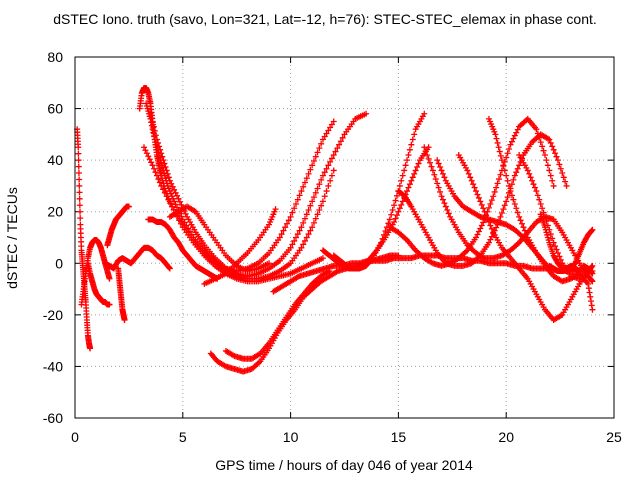 This screenshot has width=640, height=480. I want to click on x-tick-label: 5, so click(183, 437).